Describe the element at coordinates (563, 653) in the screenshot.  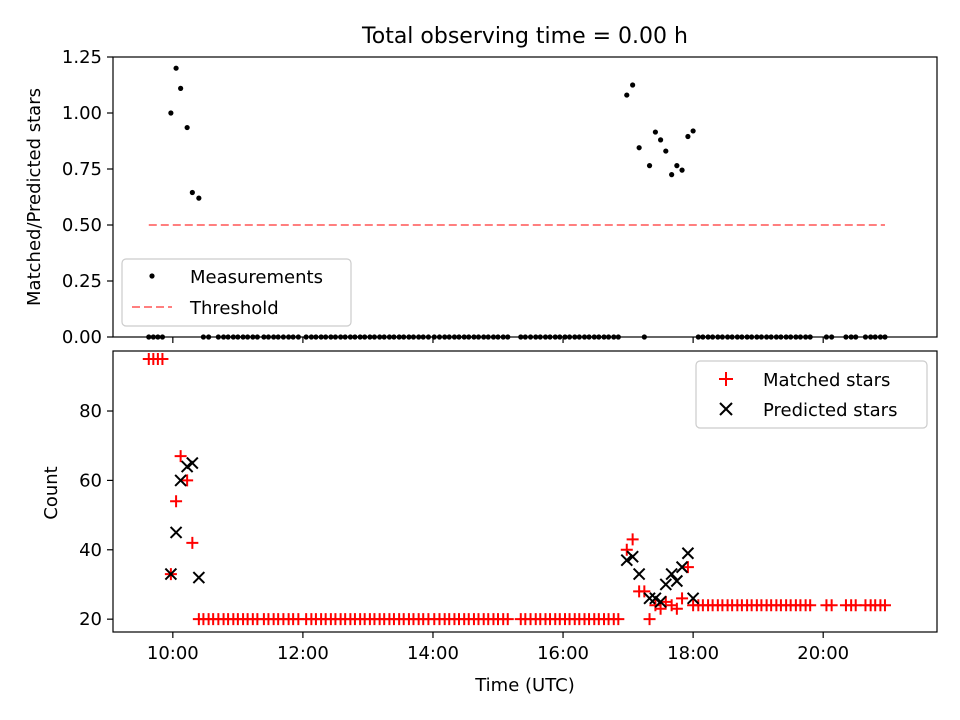
I see `x-tick-label: 16:00` at that location.